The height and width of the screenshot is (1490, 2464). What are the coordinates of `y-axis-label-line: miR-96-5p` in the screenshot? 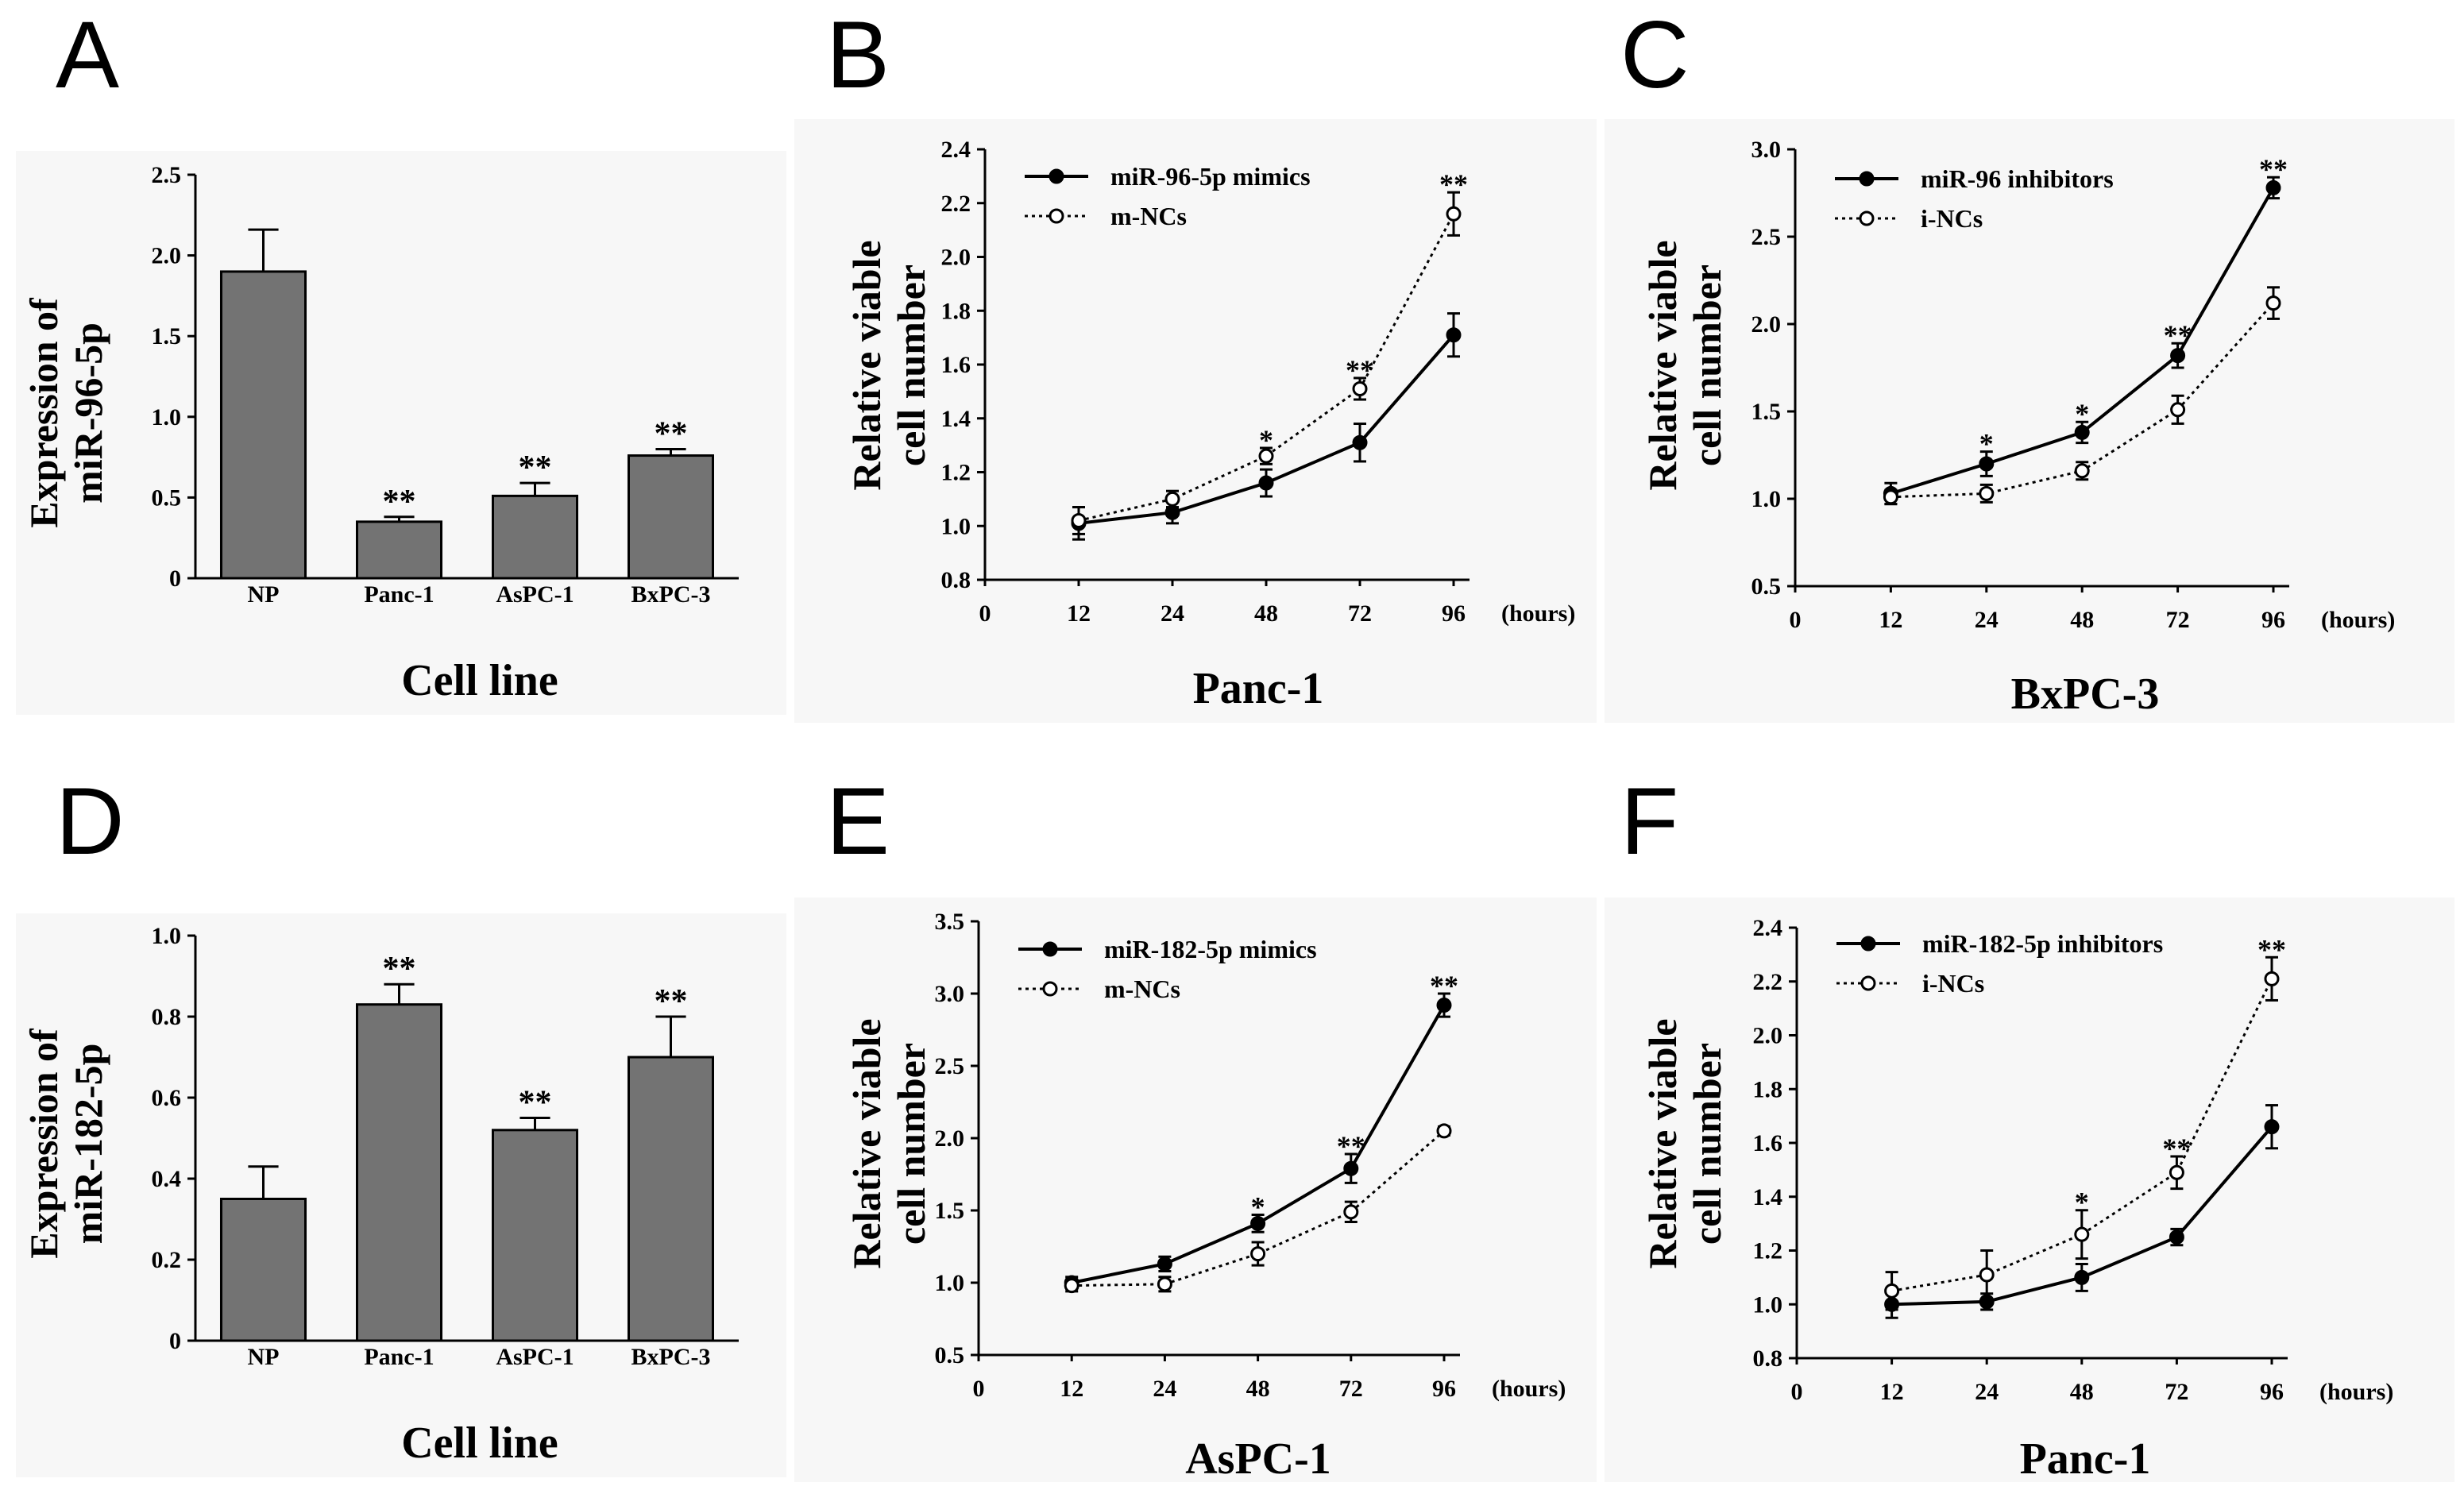 It's located at (88, 413).